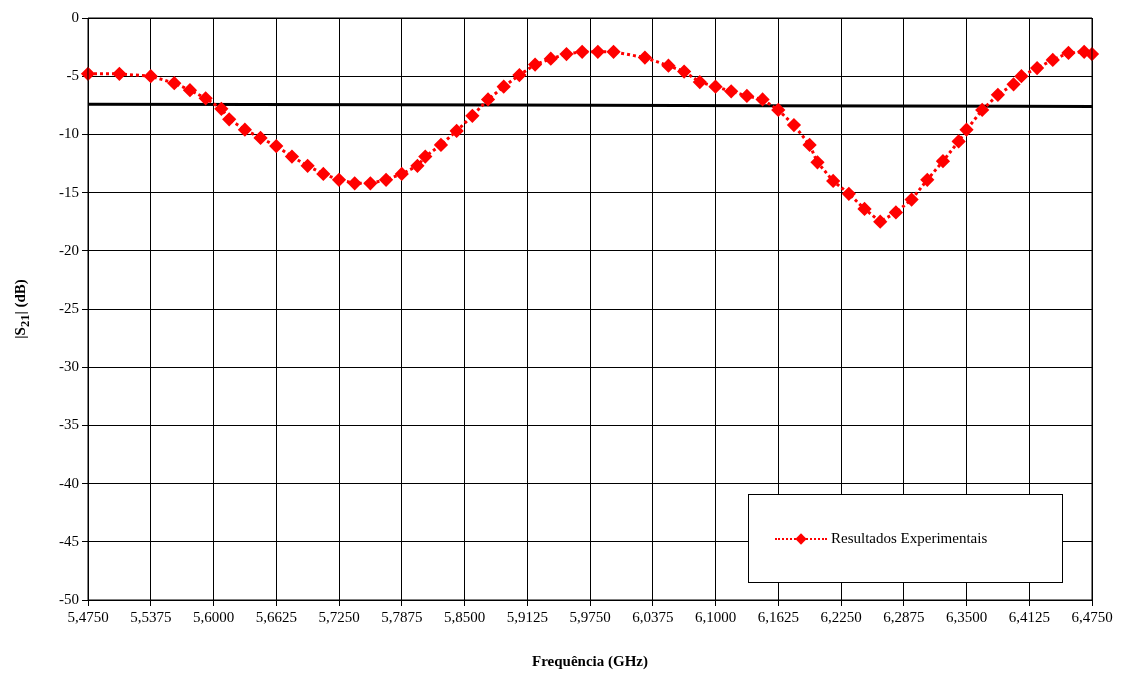  Describe the element at coordinates (1092, 616) in the screenshot. I see `x-tick-label: 6,4750` at that location.